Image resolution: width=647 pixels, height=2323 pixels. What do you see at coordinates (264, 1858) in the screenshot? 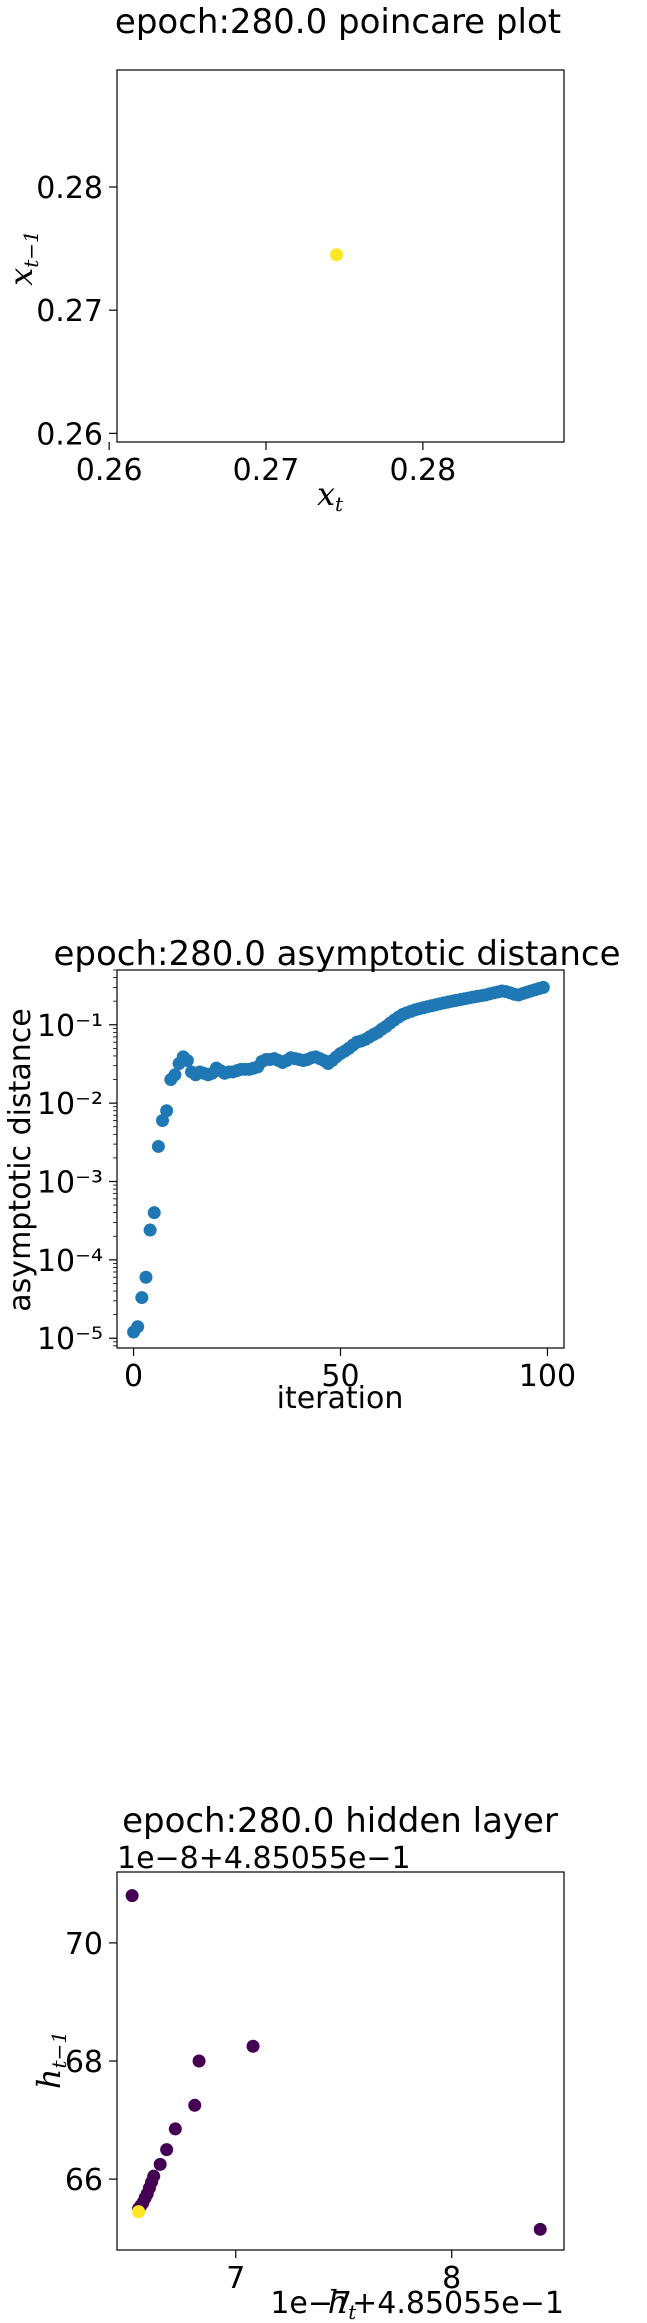
I see `hidden-layer-y-offset: 1e−8+4.85055e−1` at bounding box center [264, 1858].